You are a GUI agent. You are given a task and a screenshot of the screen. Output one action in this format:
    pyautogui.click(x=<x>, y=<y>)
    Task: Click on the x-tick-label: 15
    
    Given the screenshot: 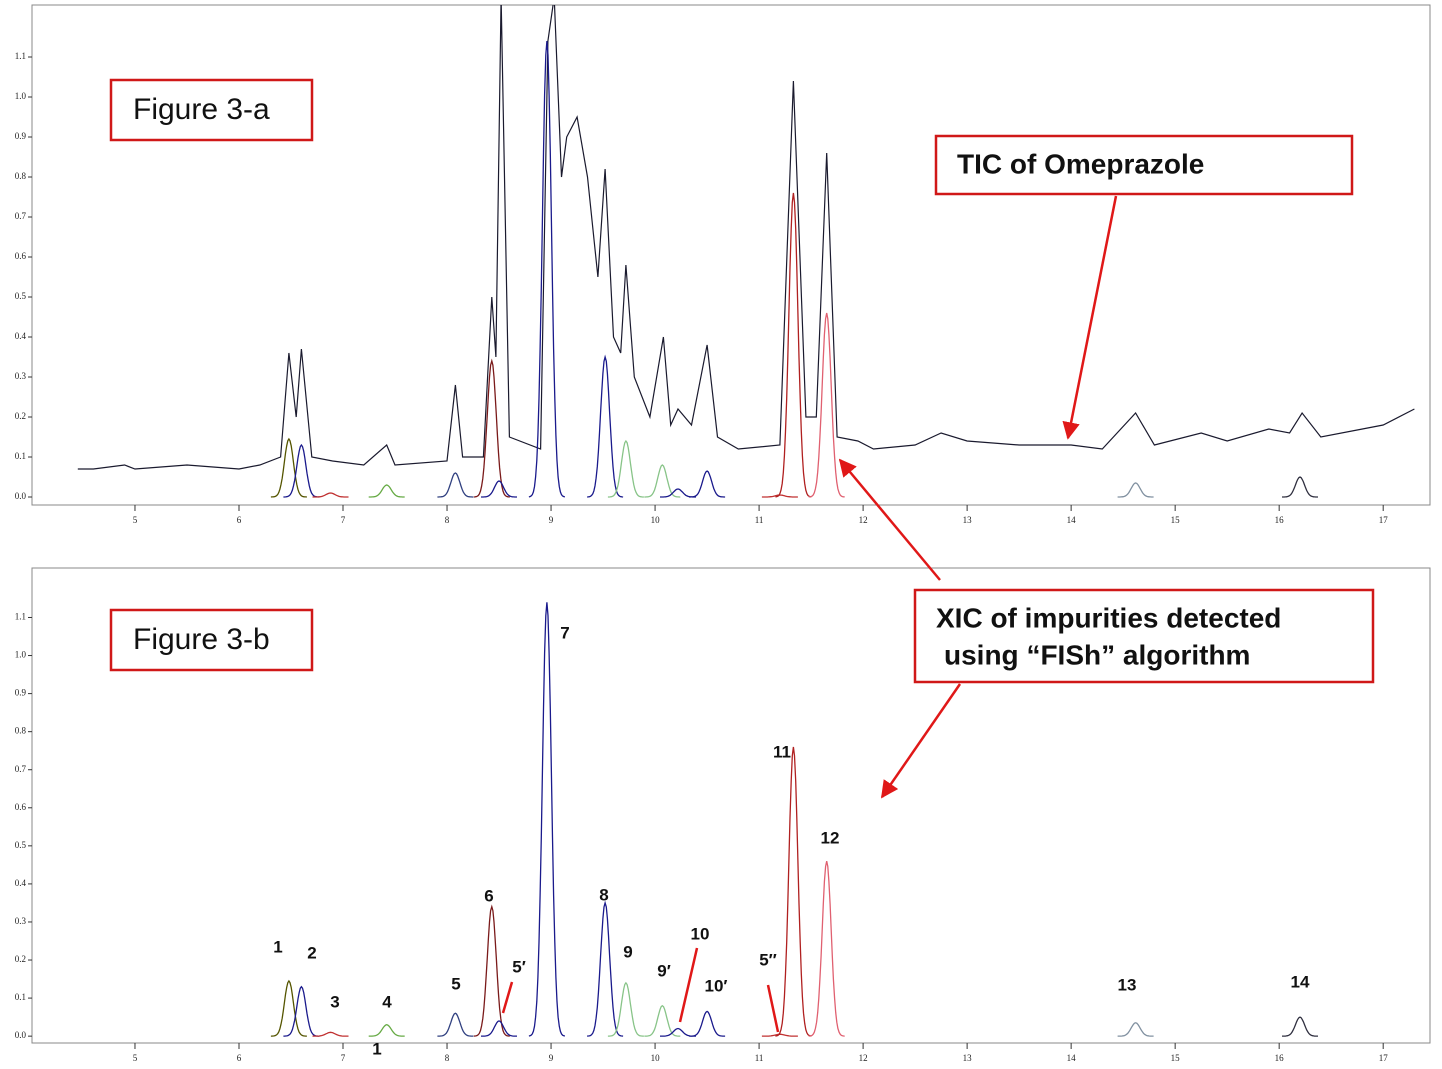 What is the action you would take?
    pyautogui.click(x=1176, y=1058)
    